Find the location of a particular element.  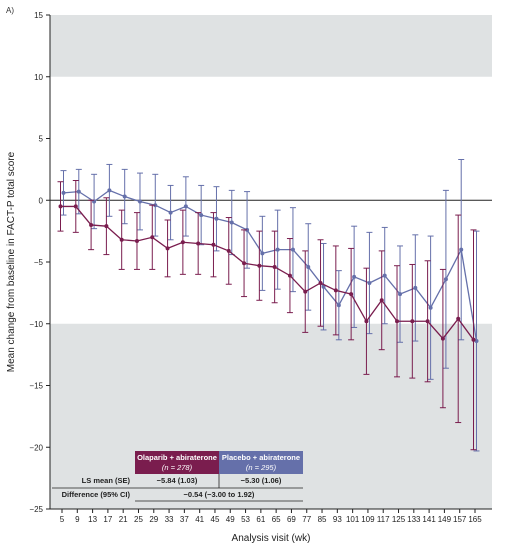

olaparib-header-label: Olaparib + abiraterone is located at coordinates (177, 457).